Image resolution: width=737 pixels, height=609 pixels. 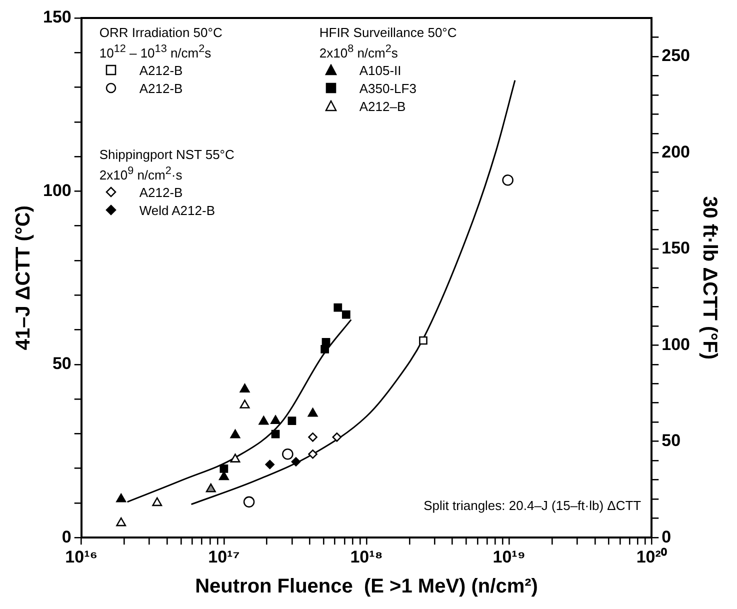 I want to click on legend-label: A212–B, so click(x=382, y=106).